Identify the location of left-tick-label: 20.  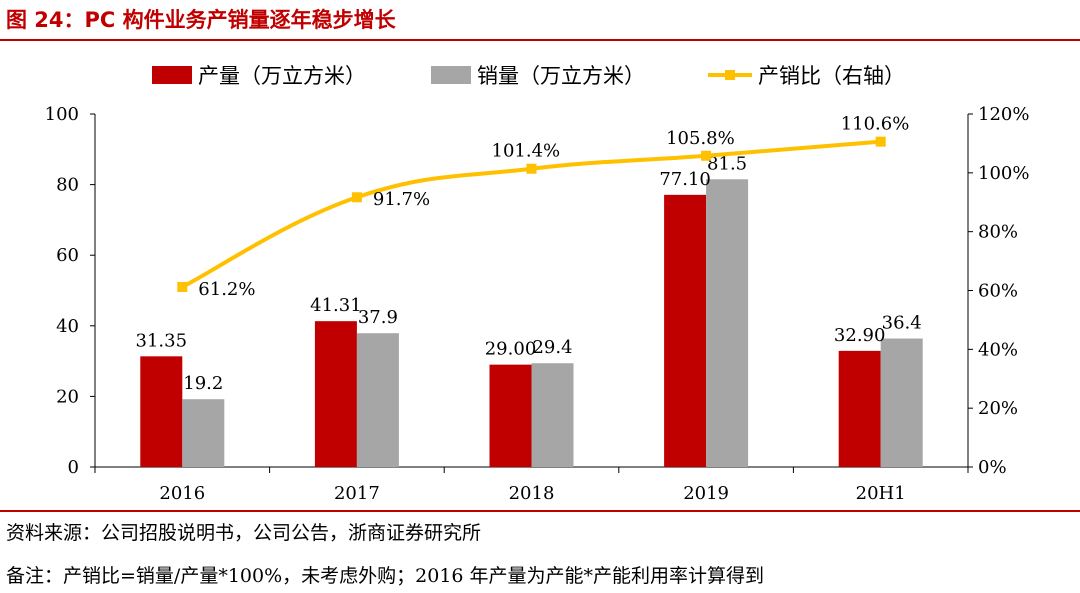
(67, 396).